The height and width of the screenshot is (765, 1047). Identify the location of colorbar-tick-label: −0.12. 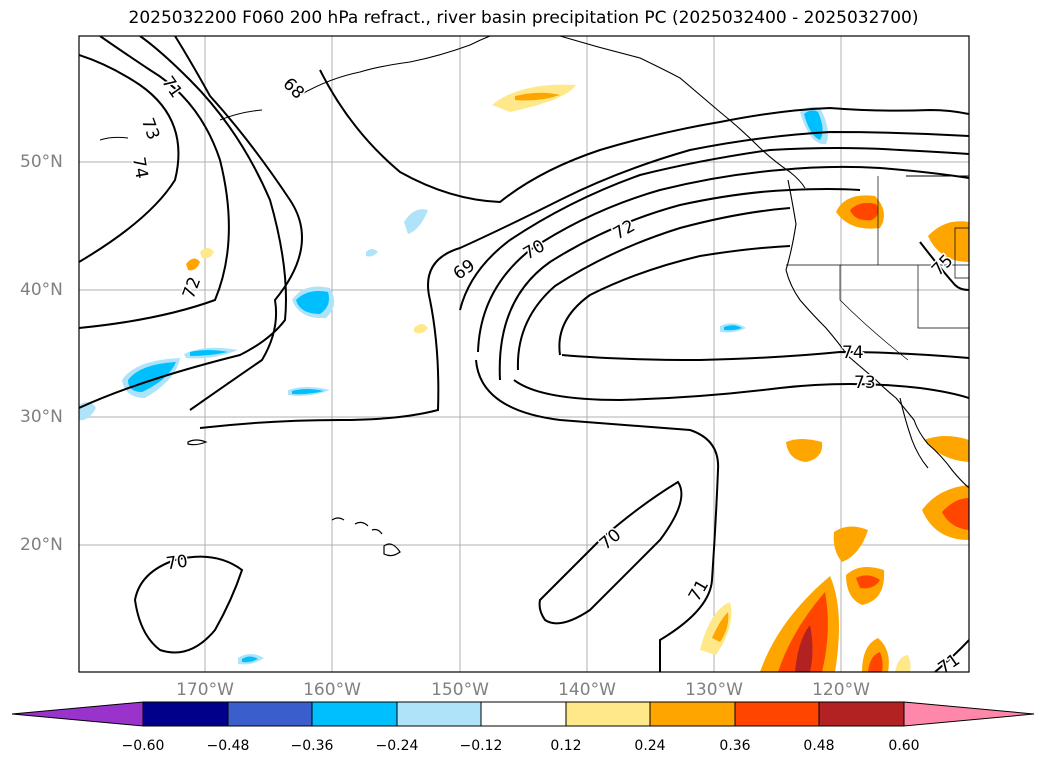
(481, 746).